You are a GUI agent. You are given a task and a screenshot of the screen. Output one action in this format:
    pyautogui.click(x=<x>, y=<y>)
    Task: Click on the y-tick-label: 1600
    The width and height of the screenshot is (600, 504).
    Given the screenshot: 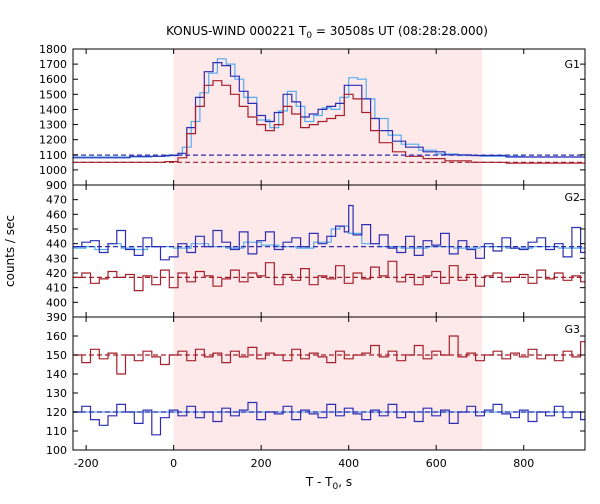 What is the action you would take?
    pyautogui.click(x=53, y=79)
    